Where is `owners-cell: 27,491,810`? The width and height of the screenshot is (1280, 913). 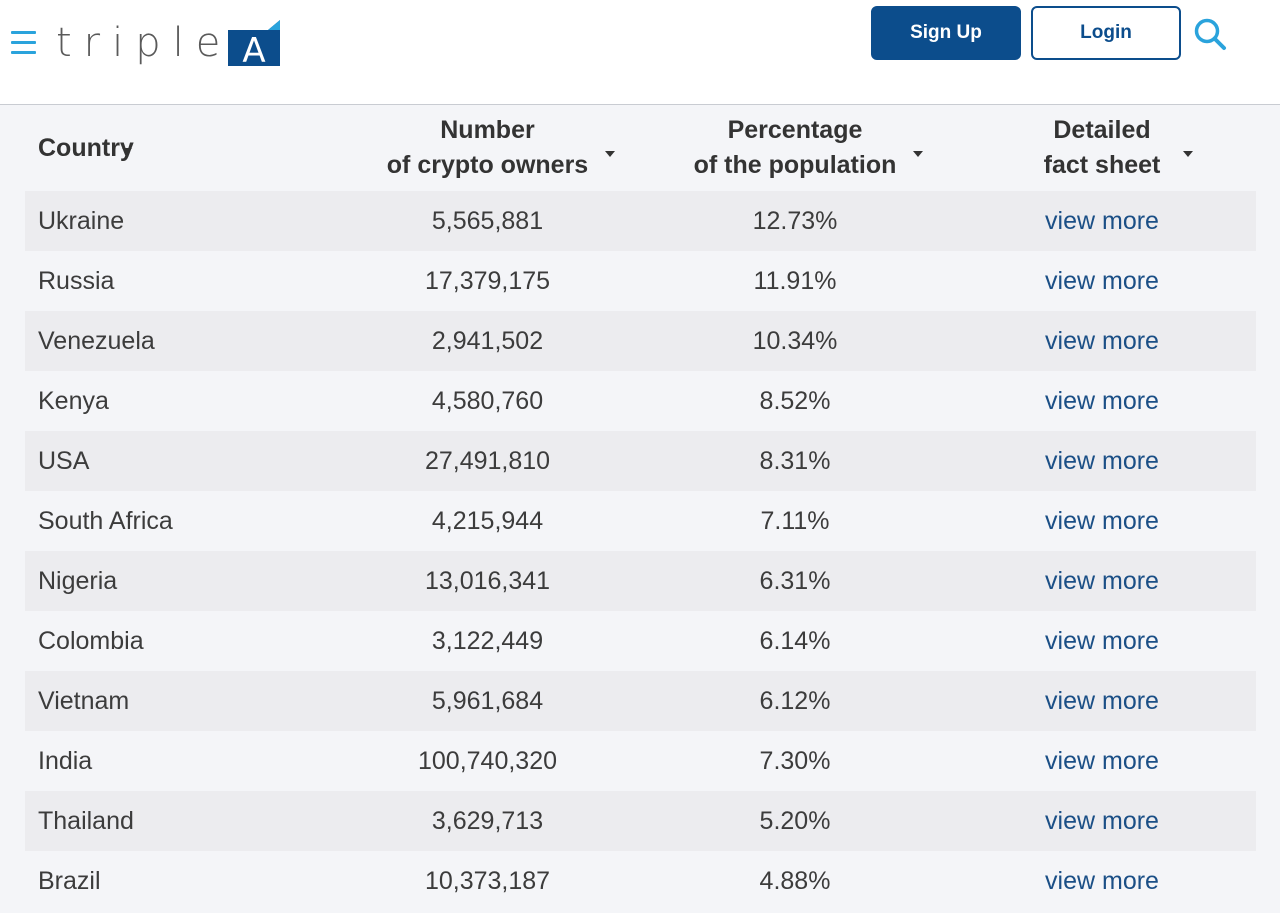 owners-cell: 27,491,810 is located at coordinates (487, 461).